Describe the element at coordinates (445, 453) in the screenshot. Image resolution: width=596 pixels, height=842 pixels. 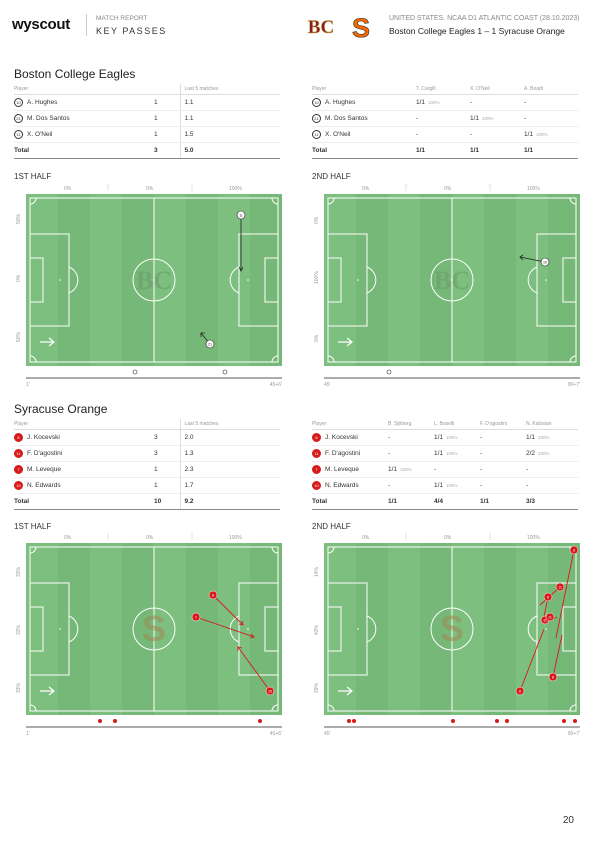
I see `table-row: 11 F. D'agostini -1/1 100% -2/2 100%` at that location.